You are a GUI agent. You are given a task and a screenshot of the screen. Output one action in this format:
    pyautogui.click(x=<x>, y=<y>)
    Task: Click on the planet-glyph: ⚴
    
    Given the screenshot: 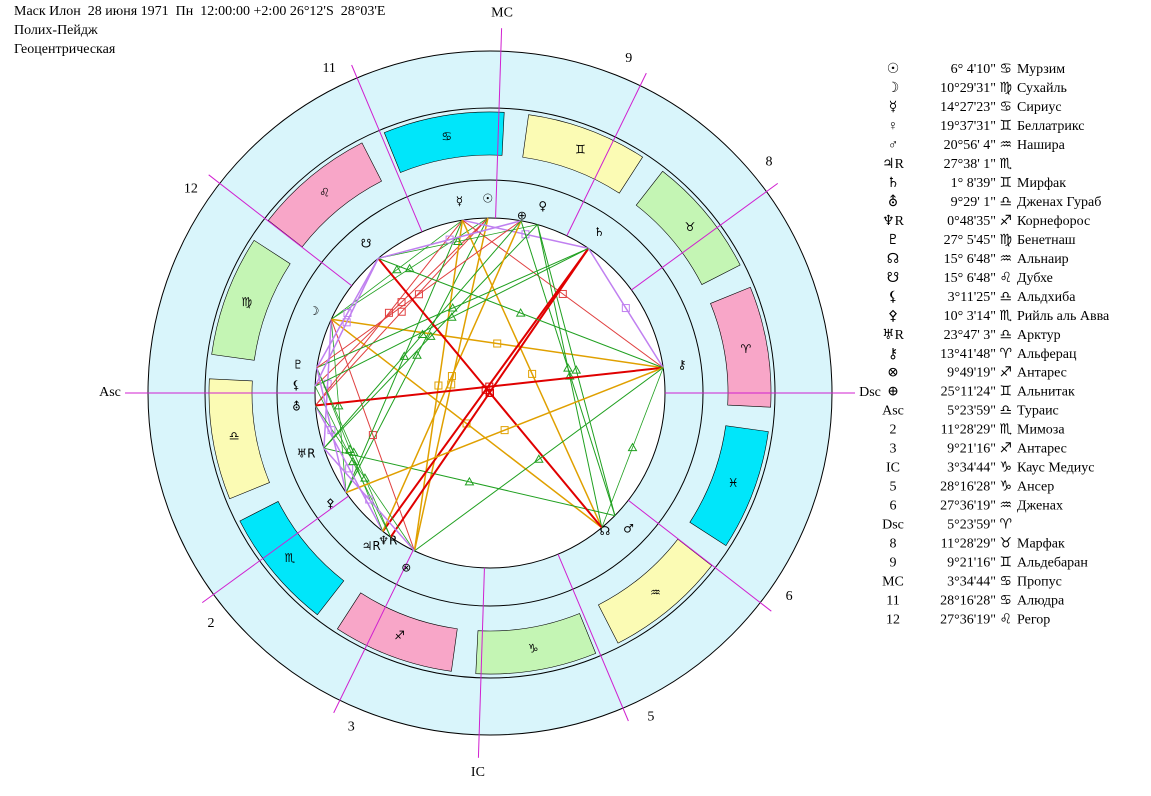 What is the action you would take?
    pyautogui.click(x=330, y=503)
    